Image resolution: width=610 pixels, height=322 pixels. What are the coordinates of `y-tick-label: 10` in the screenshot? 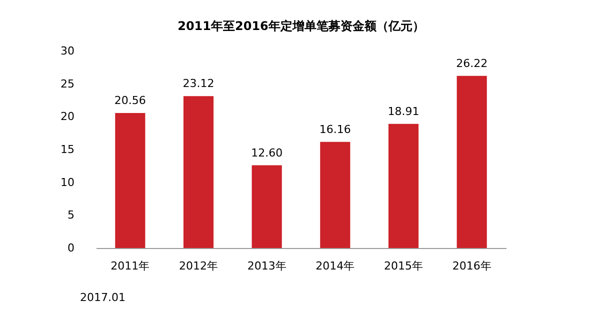 It's located at (67, 182).